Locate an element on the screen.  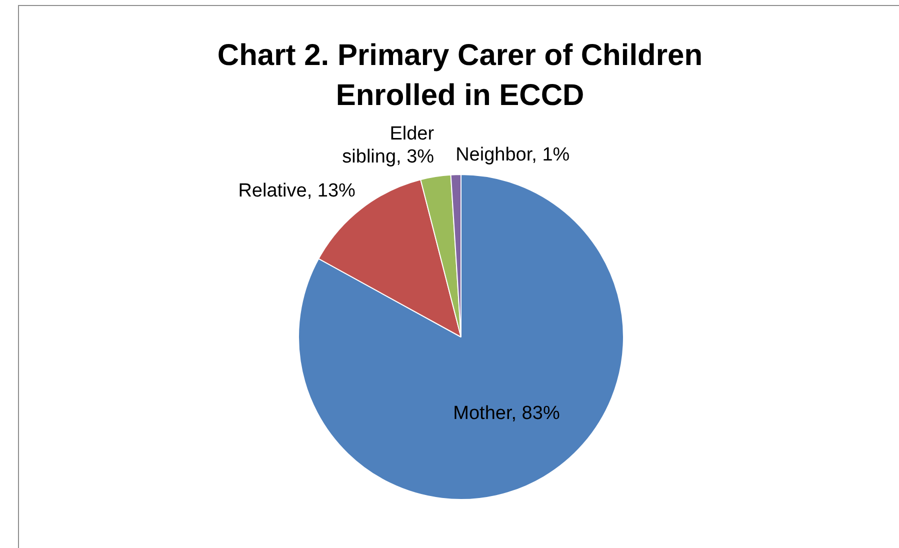
slice-label: Neighbor, 1% is located at coordinates (513, 155).